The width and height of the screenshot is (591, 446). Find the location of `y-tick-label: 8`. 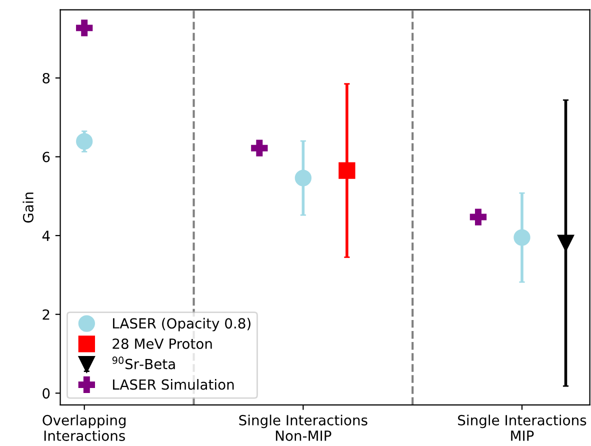

y-tick-label: 8 is located at coordinates (46, 78).